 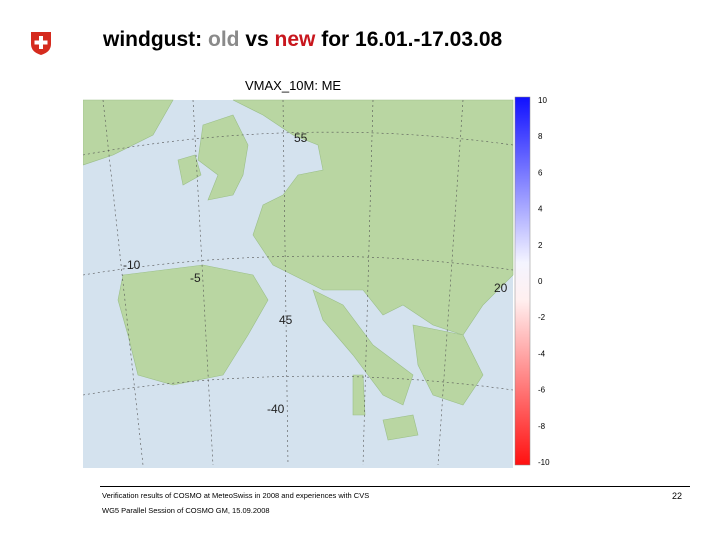 What do you see at coordinates (544, 462) in the screenshot?
I see `colorbar-tick-label: -10` at bounding box center [544, 462].